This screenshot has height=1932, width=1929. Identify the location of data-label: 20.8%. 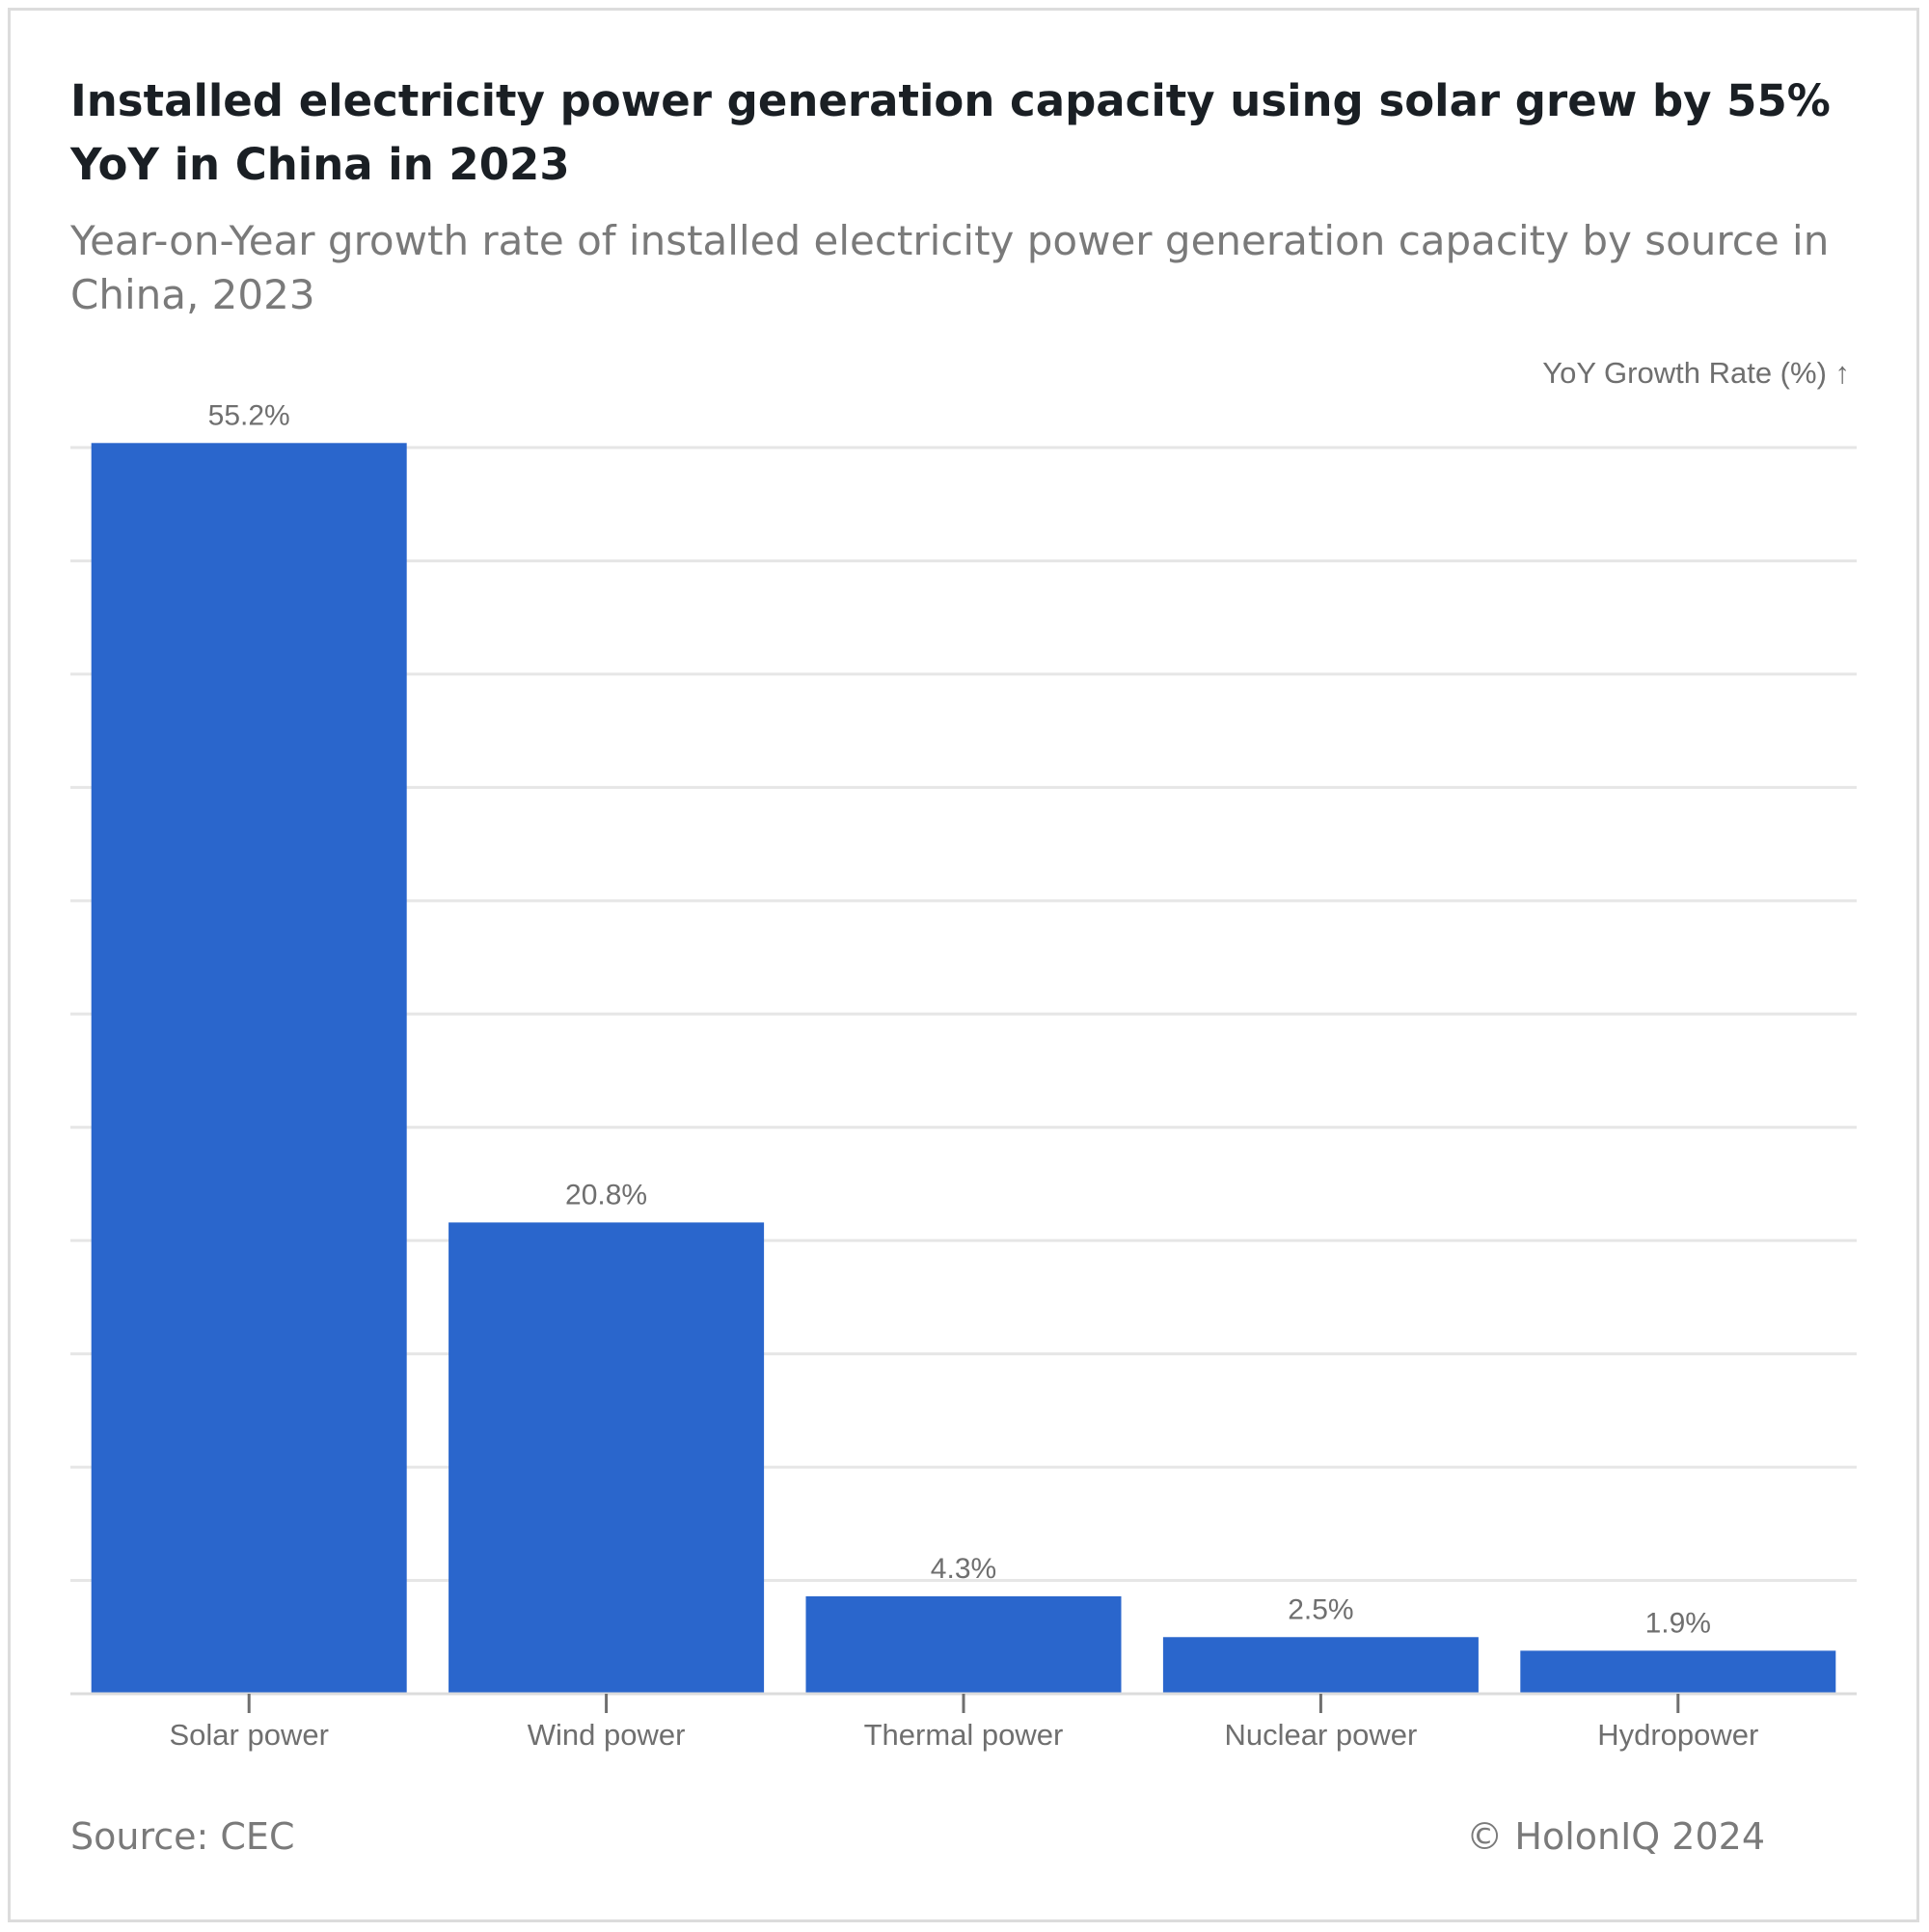
(606, 1195).